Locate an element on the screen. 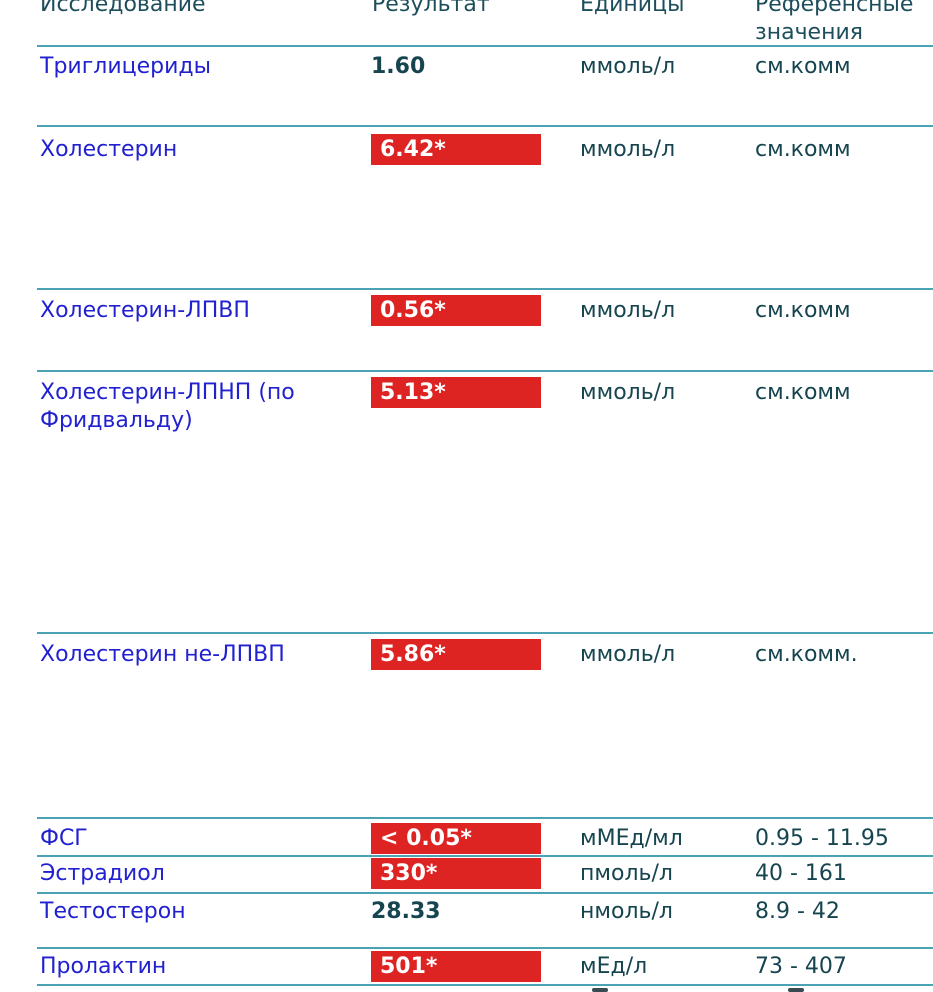 This screenshot has width=933, height=992. test-name: Триглицериды is located at coordinates (125, 66).